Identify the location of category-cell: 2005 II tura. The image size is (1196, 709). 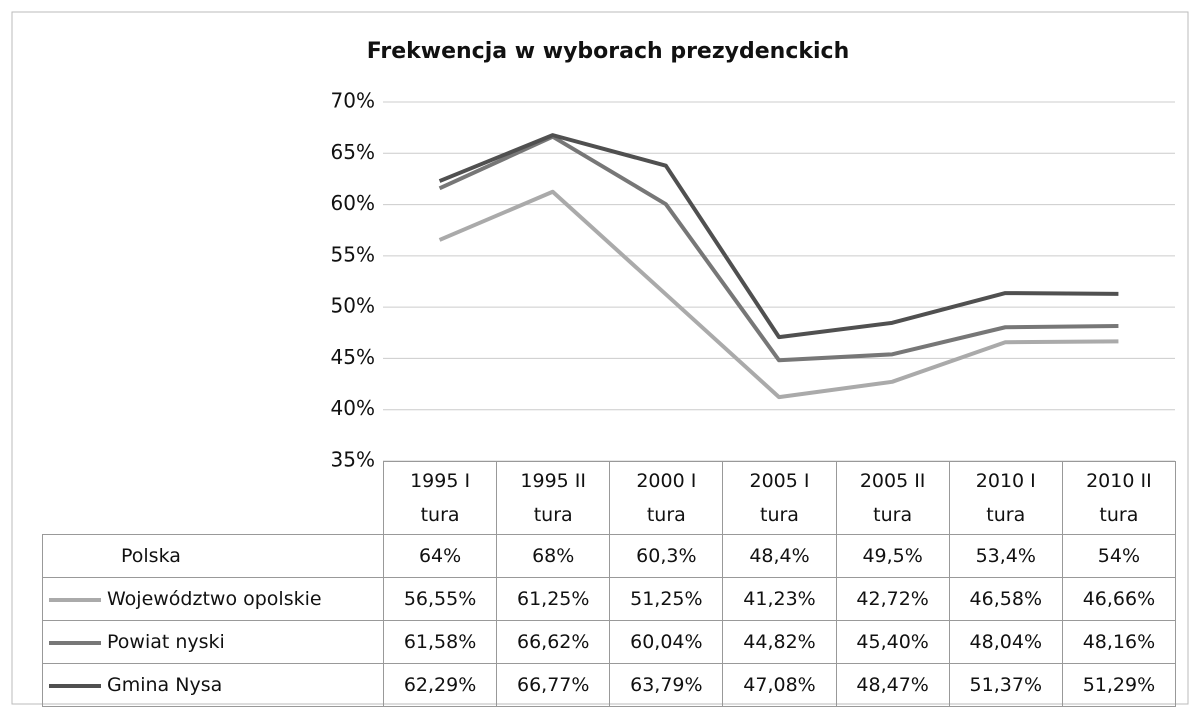
(892, 498).